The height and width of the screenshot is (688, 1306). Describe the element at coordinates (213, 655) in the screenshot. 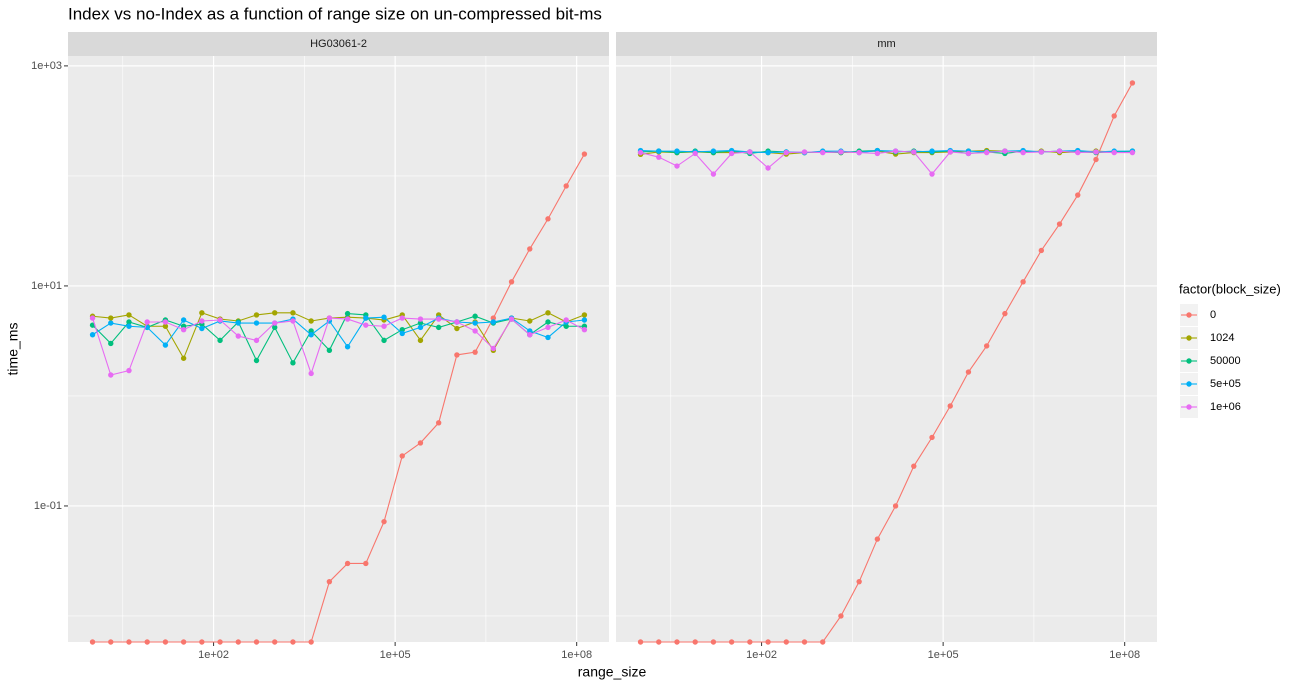

I see `x-tick-label: 1e+02` at that location.